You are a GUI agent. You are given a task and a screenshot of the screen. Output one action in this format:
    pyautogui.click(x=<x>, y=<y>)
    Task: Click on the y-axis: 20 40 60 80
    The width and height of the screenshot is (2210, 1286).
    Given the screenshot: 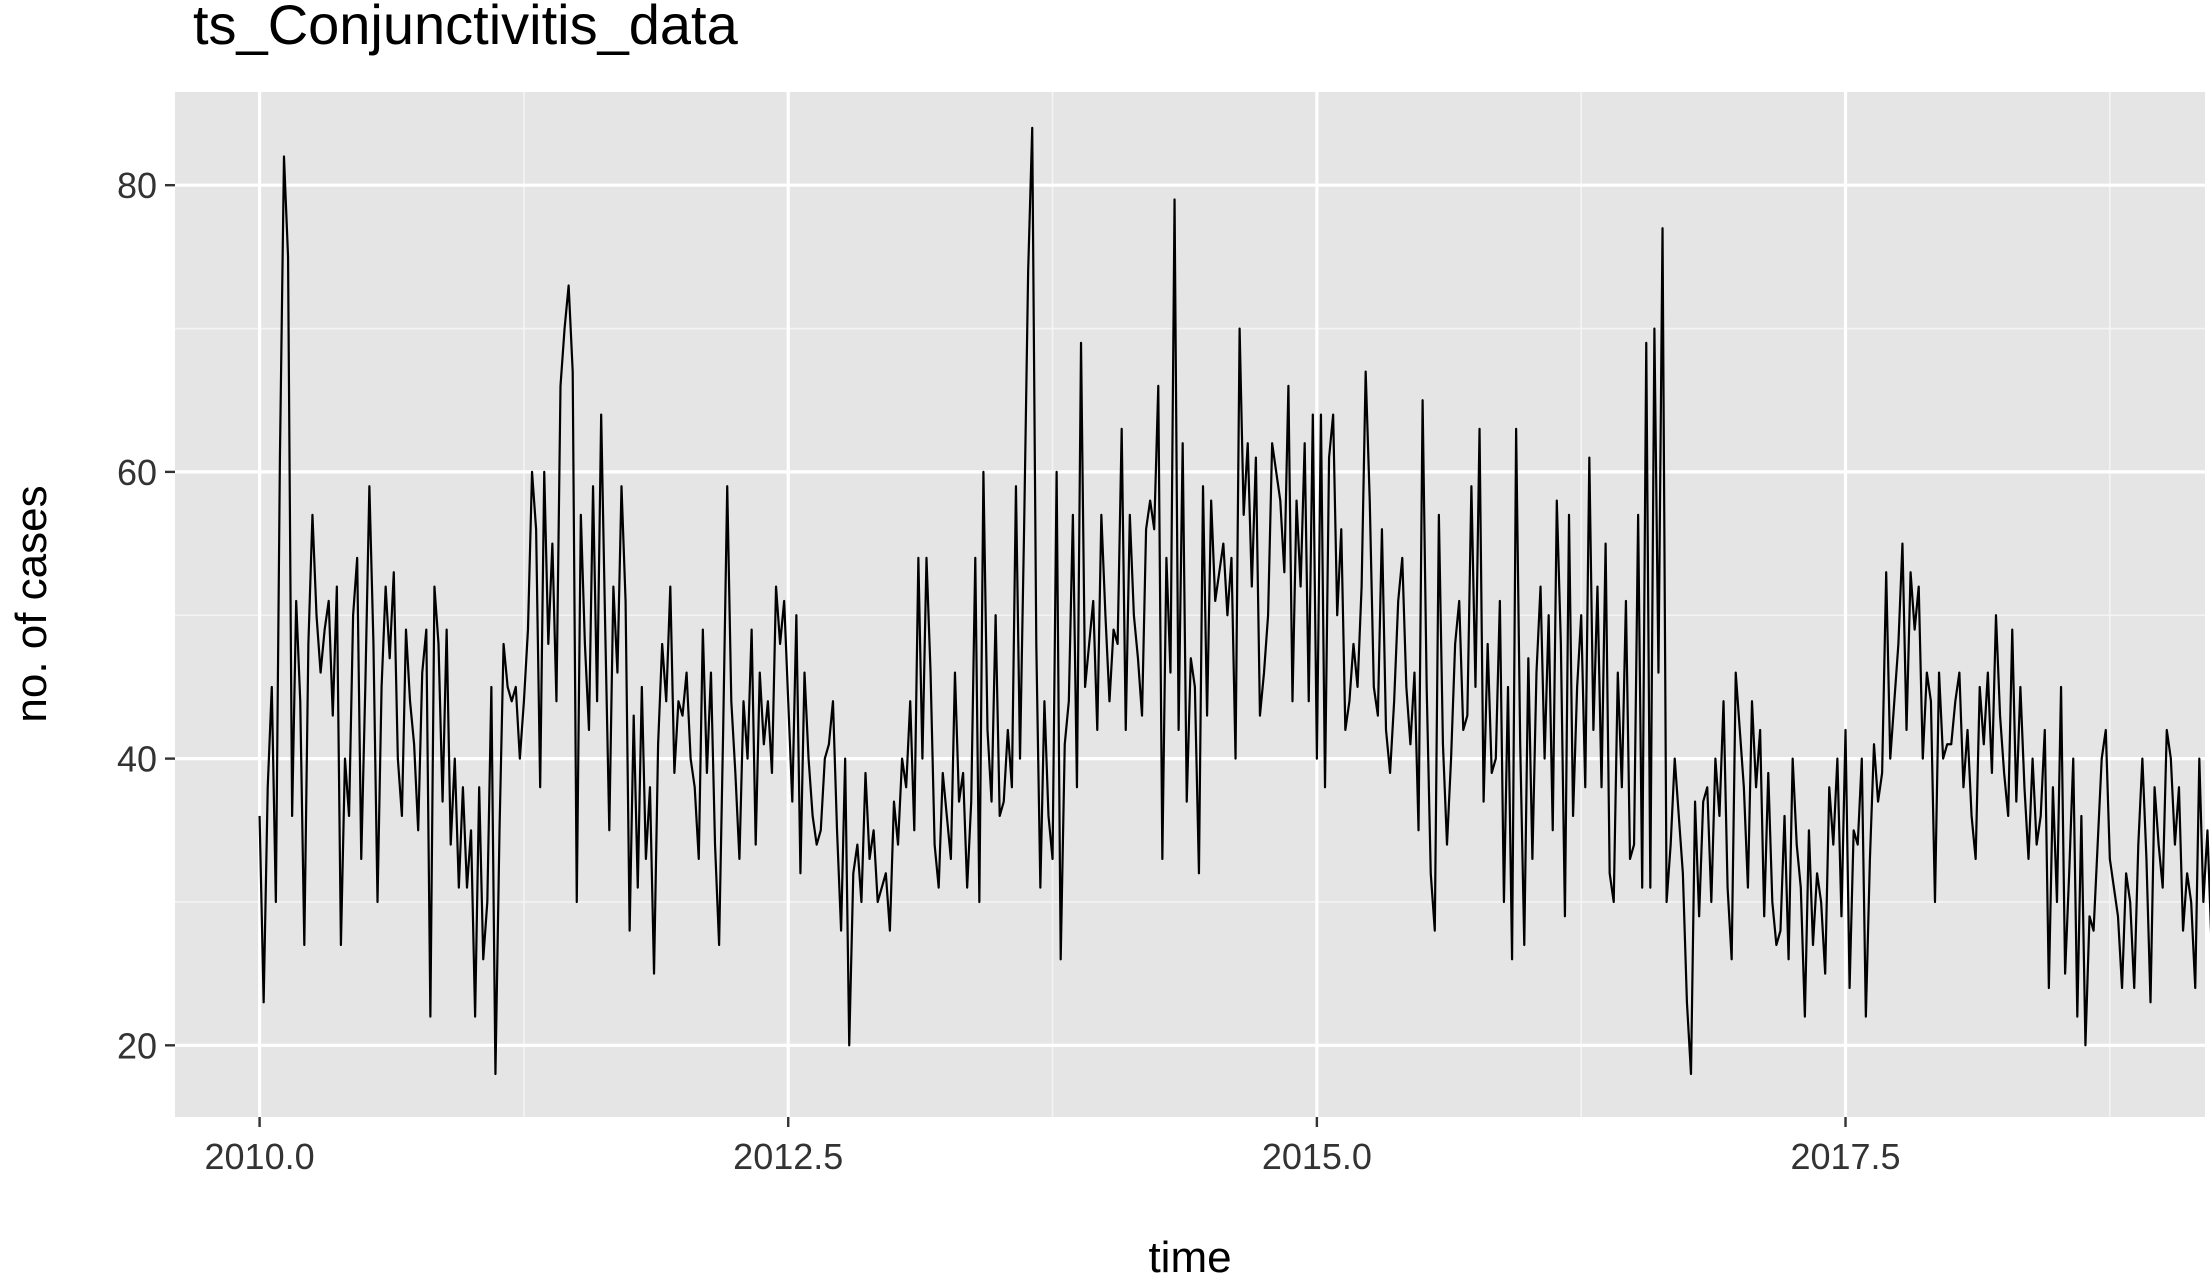 What is the action you would take?
    pyautogui.click(x=146, y=615)
    